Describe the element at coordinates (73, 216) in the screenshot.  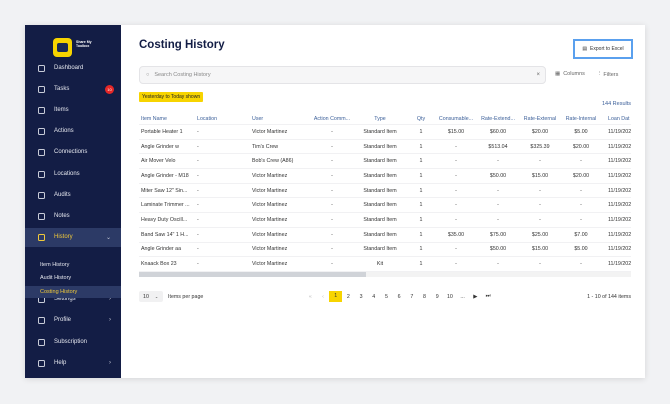
I see `sidebar-item-notes: Notes` at that location.